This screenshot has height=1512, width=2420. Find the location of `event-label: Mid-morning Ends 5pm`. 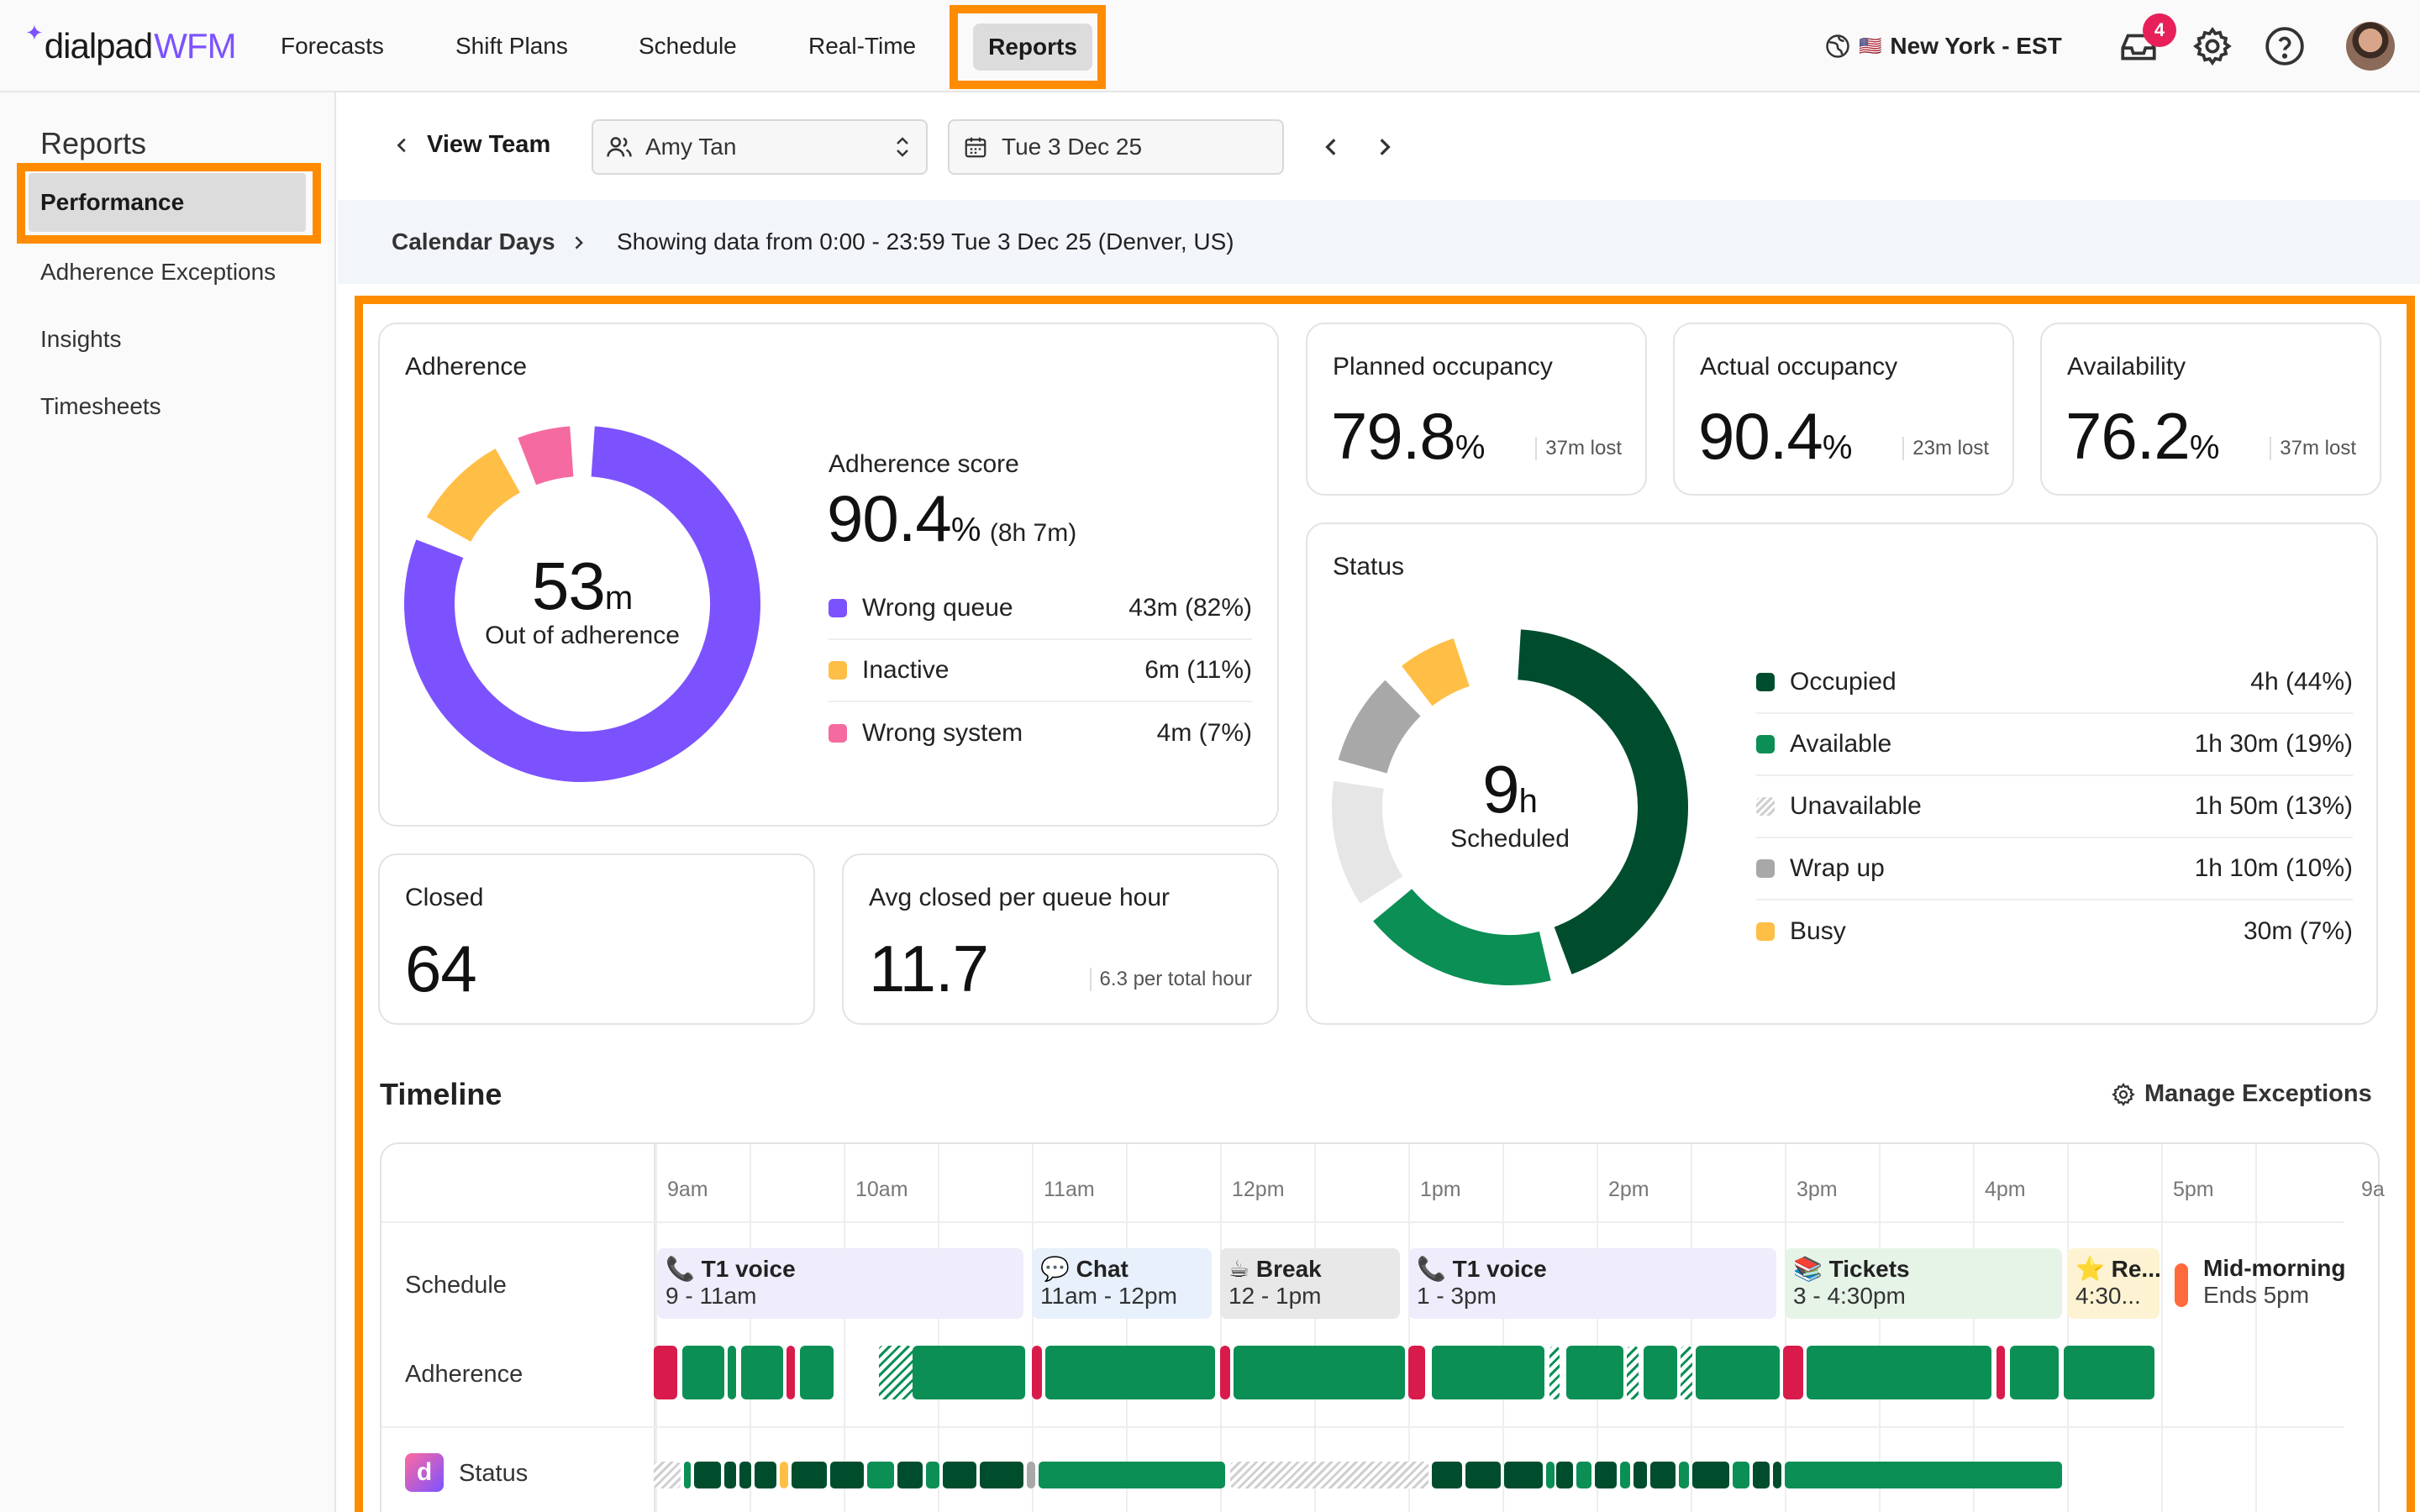

event-label: Mid-morning Ends 5pm is located at coordinates (2274, 1282).